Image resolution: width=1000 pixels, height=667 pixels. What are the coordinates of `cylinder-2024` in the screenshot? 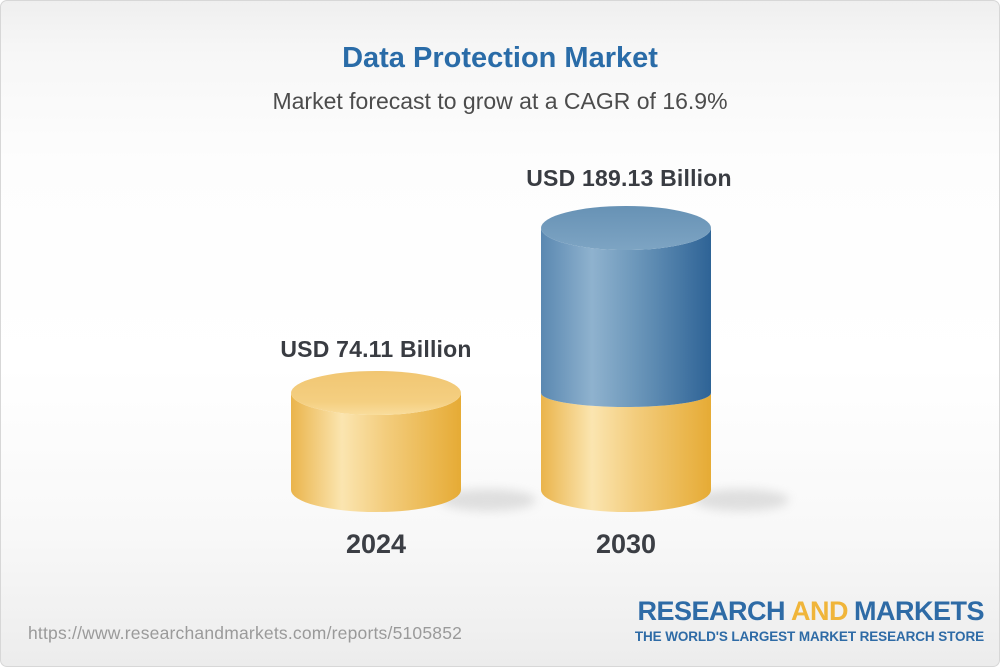 It's located at (376, 441).